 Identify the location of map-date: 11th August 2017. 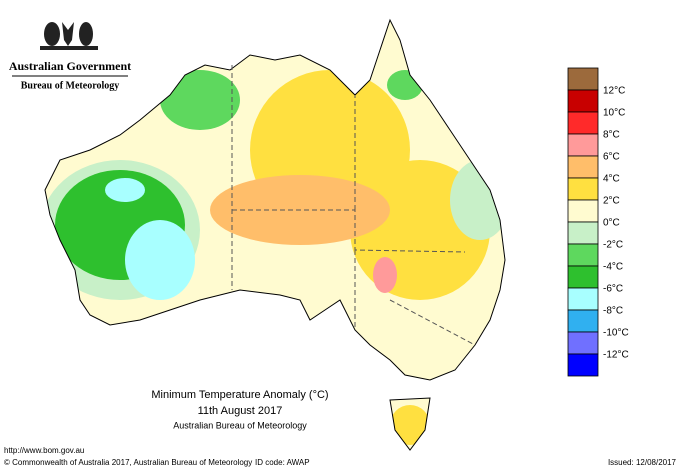
(240, 411).